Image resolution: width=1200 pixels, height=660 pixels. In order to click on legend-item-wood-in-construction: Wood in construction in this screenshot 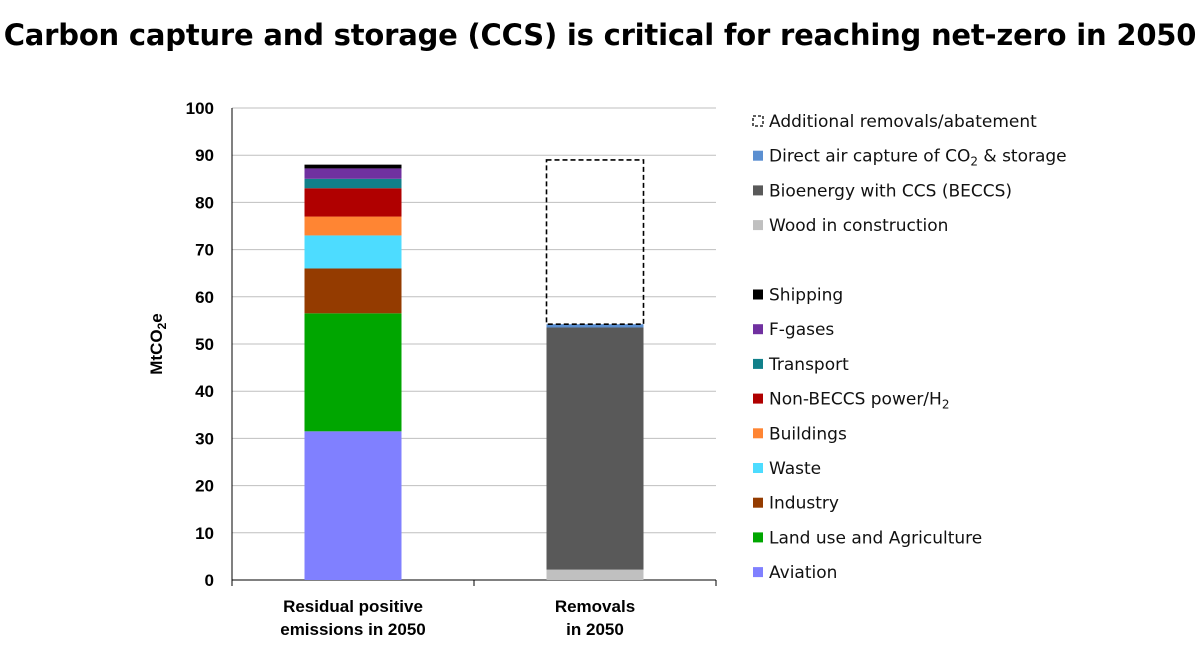, I will do `click(850, 226)`.